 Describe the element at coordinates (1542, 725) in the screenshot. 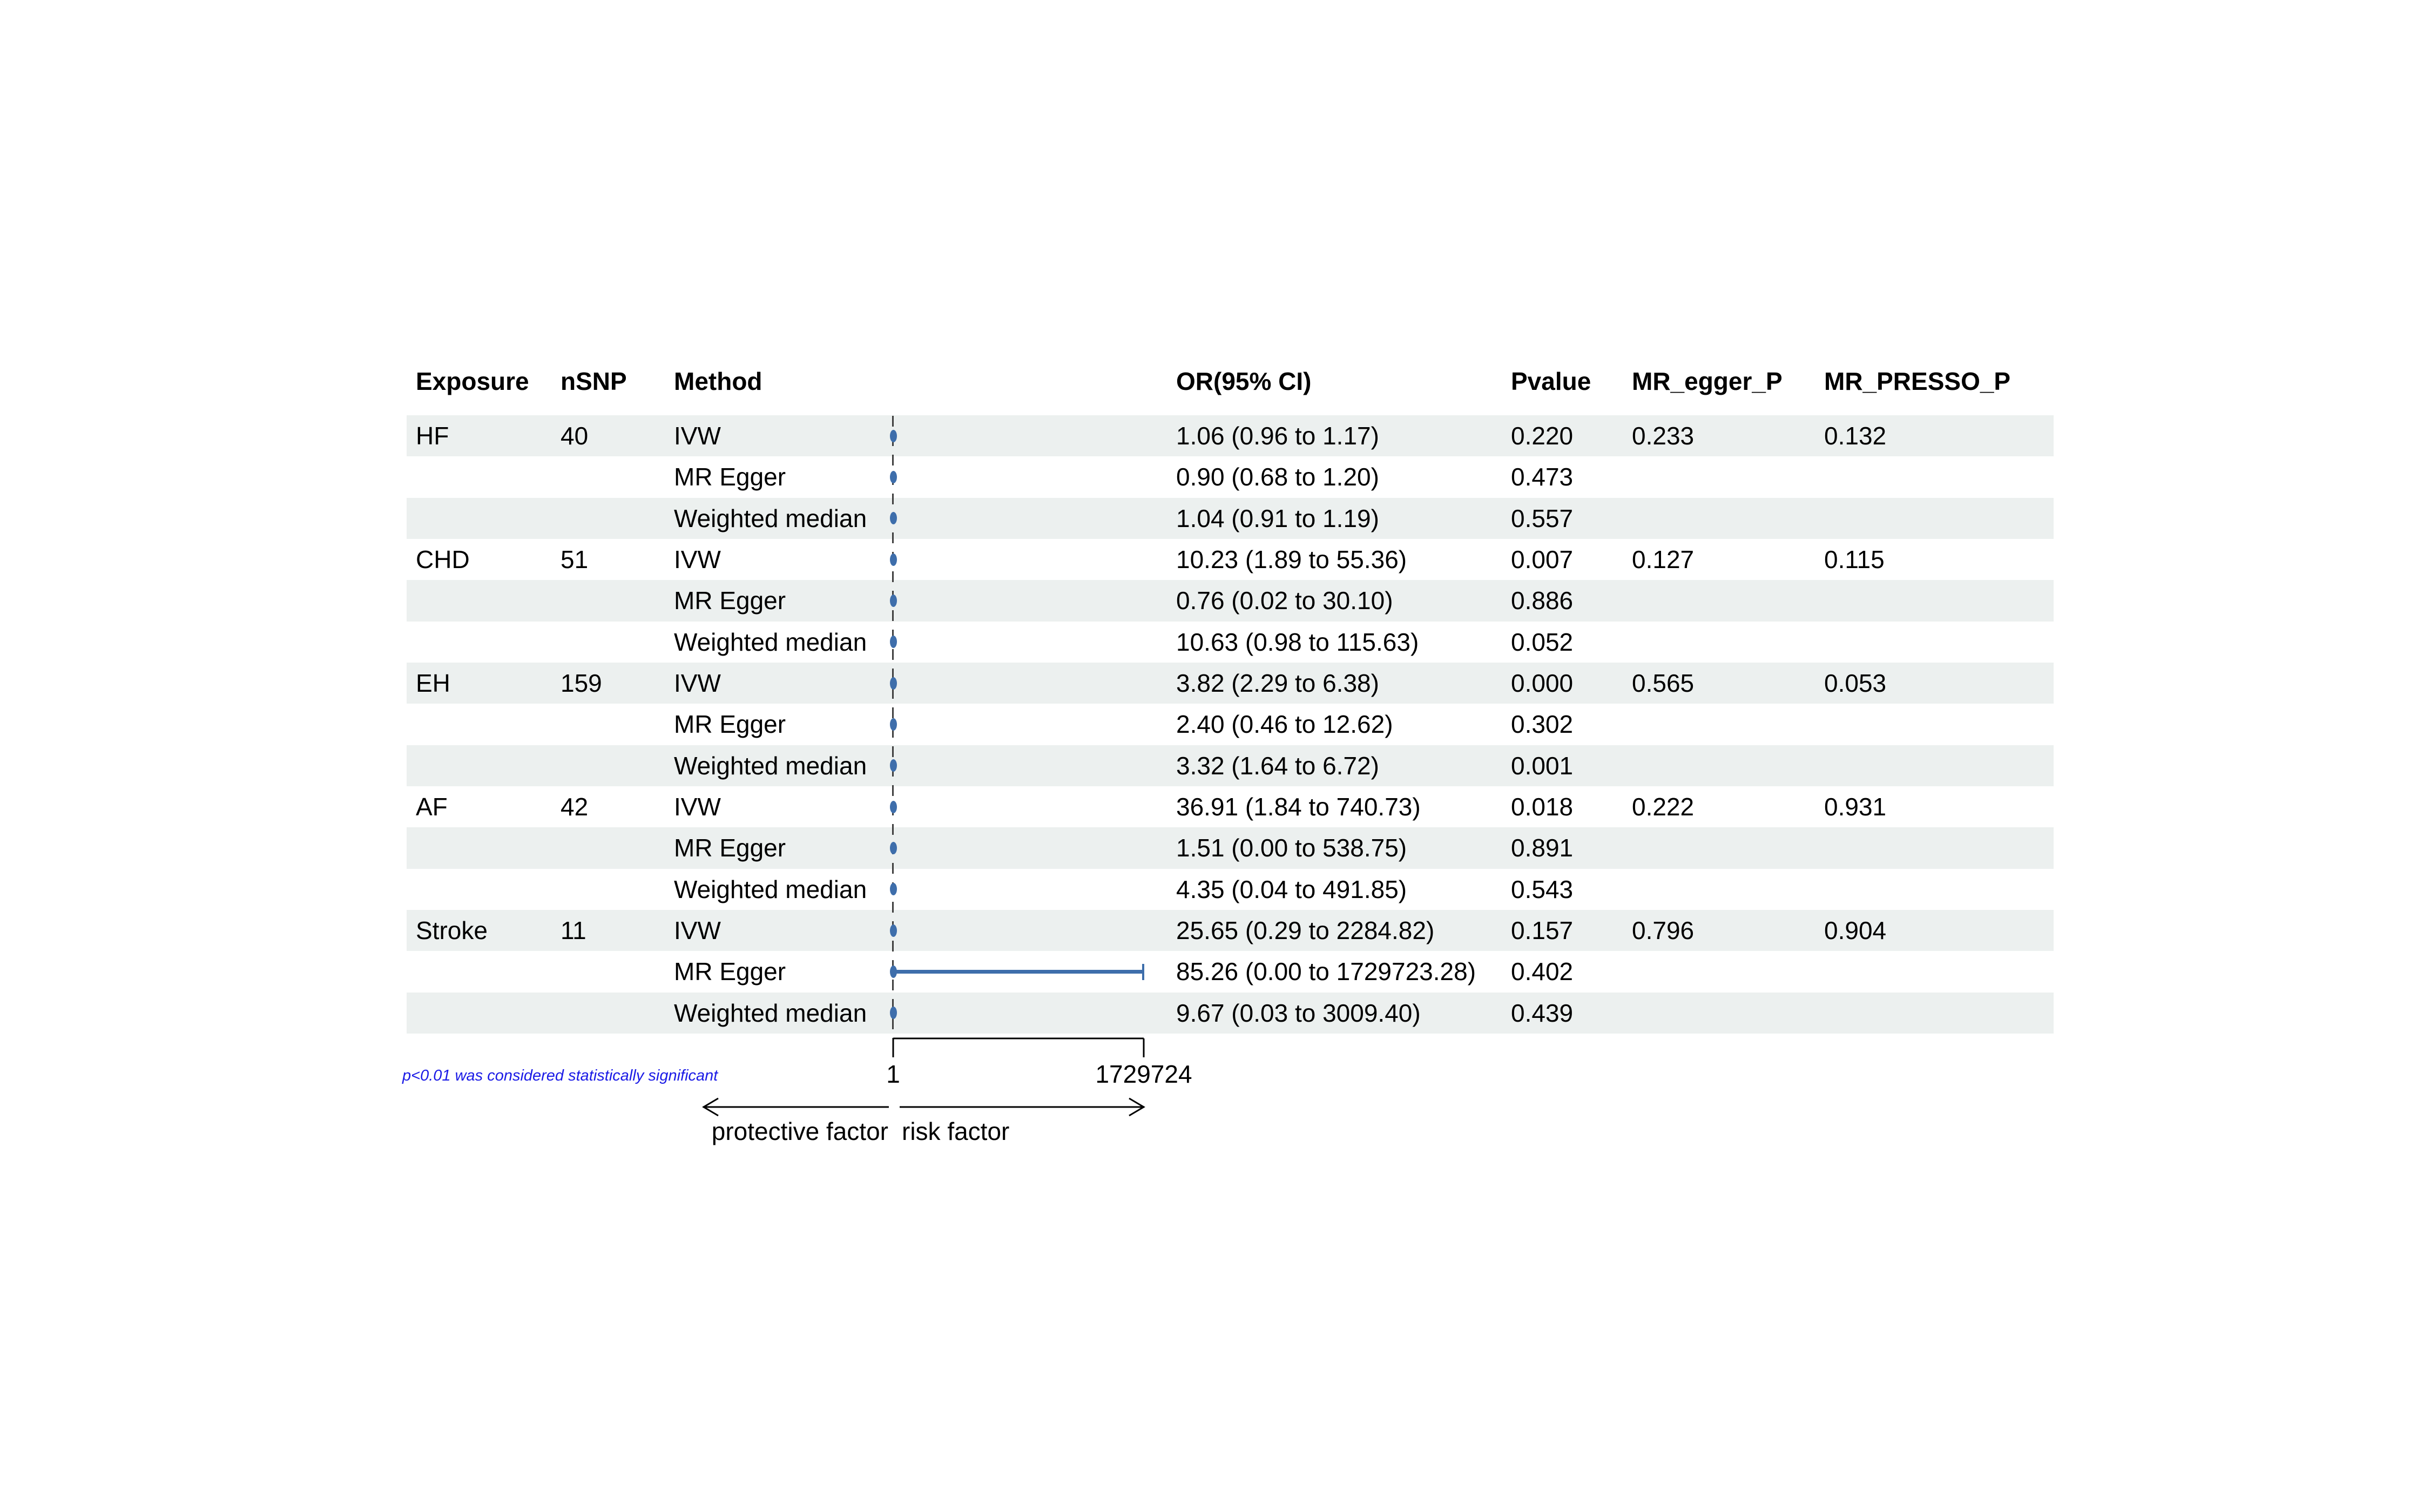

I see `cell-pvalue: 0.302` at that location.